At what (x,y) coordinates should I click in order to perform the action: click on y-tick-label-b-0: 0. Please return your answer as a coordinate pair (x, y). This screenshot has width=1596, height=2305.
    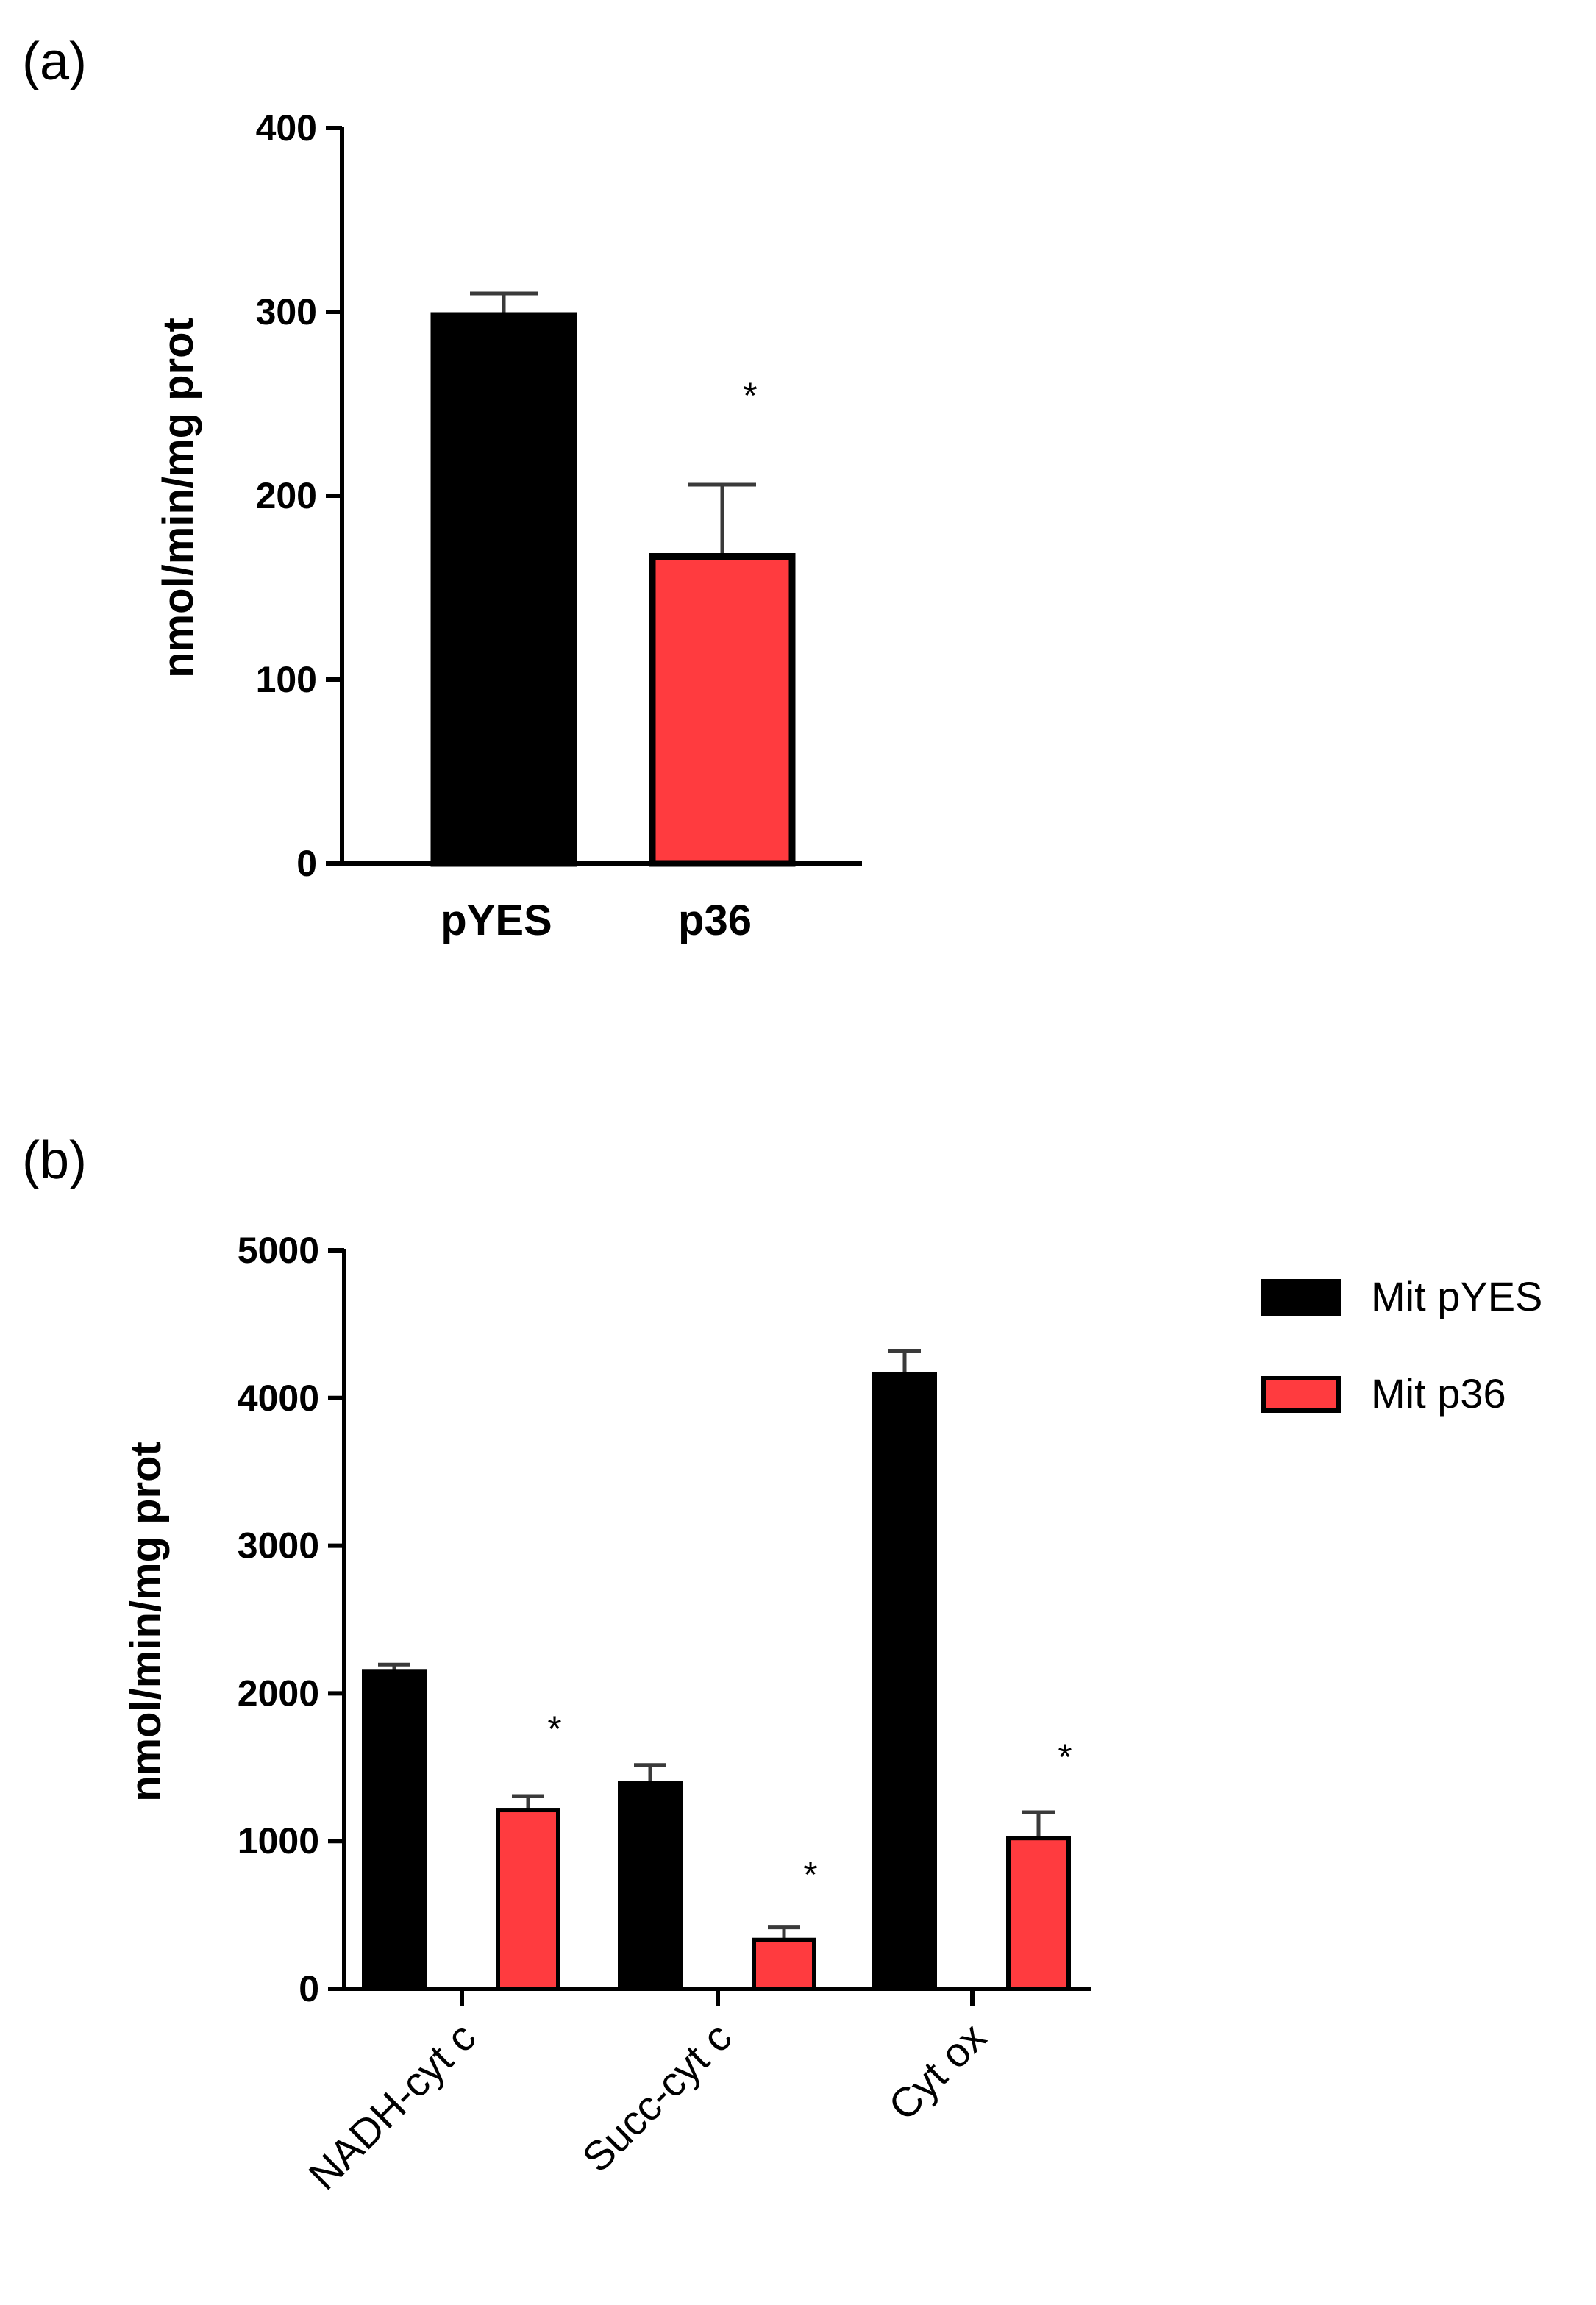
    Looking at the image, I should click on (309, 1989).